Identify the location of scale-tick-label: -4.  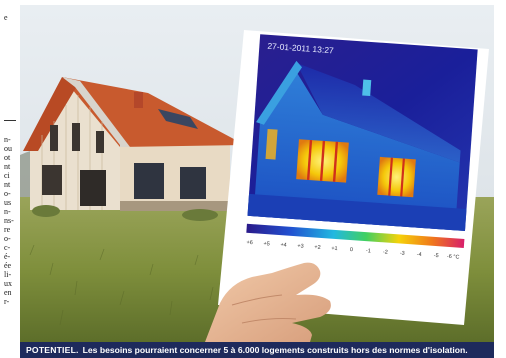
(419, 255).